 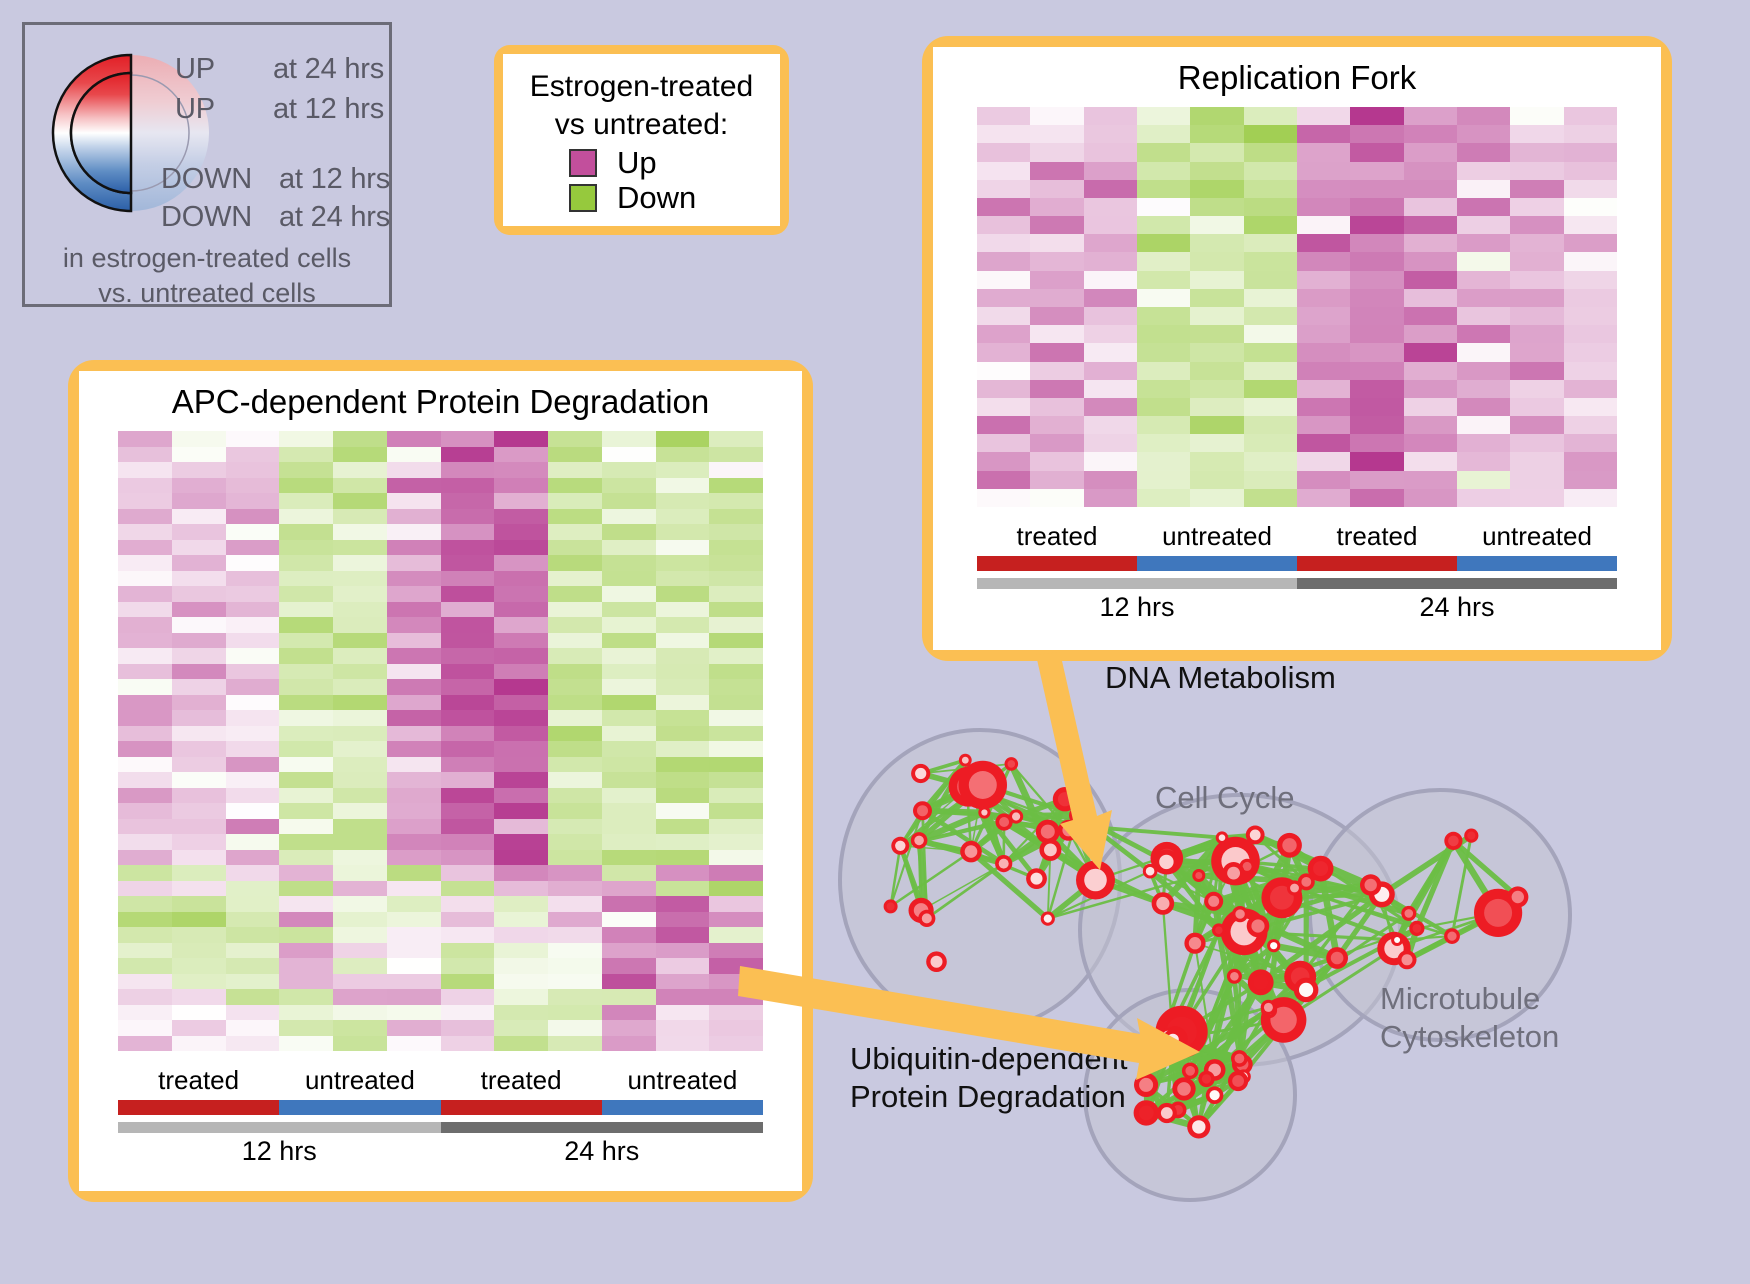 I want to click on condition-bar-segment, so click(x=521, y=1107).